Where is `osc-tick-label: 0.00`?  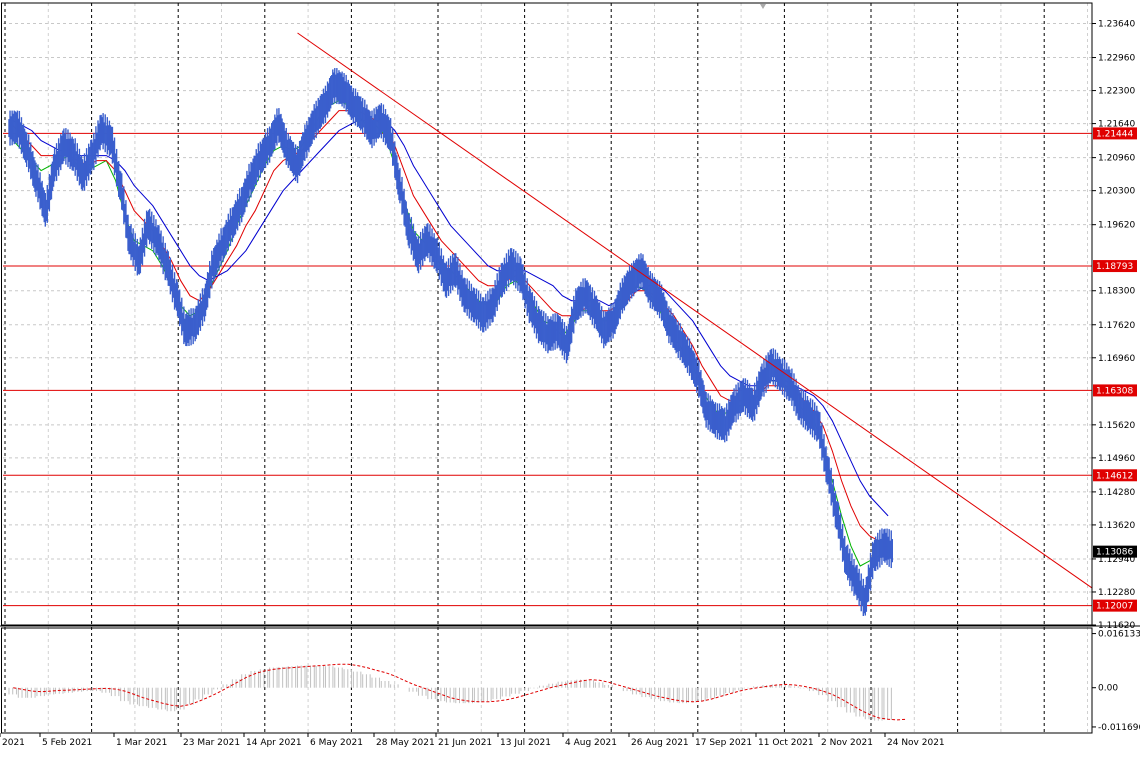 osc-tick-label: 0.00 is located at coordinates (1108, 689).